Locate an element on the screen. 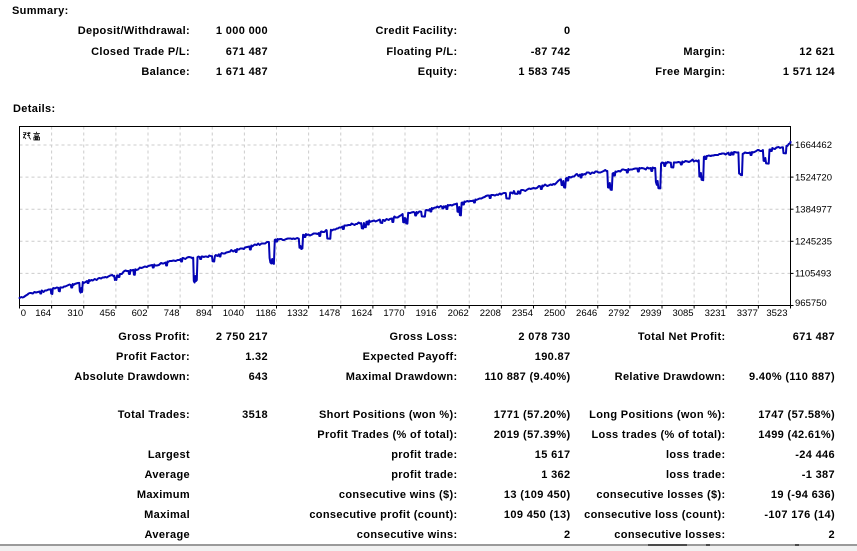  svg-text: 602 is located at coordinates (140, 313).